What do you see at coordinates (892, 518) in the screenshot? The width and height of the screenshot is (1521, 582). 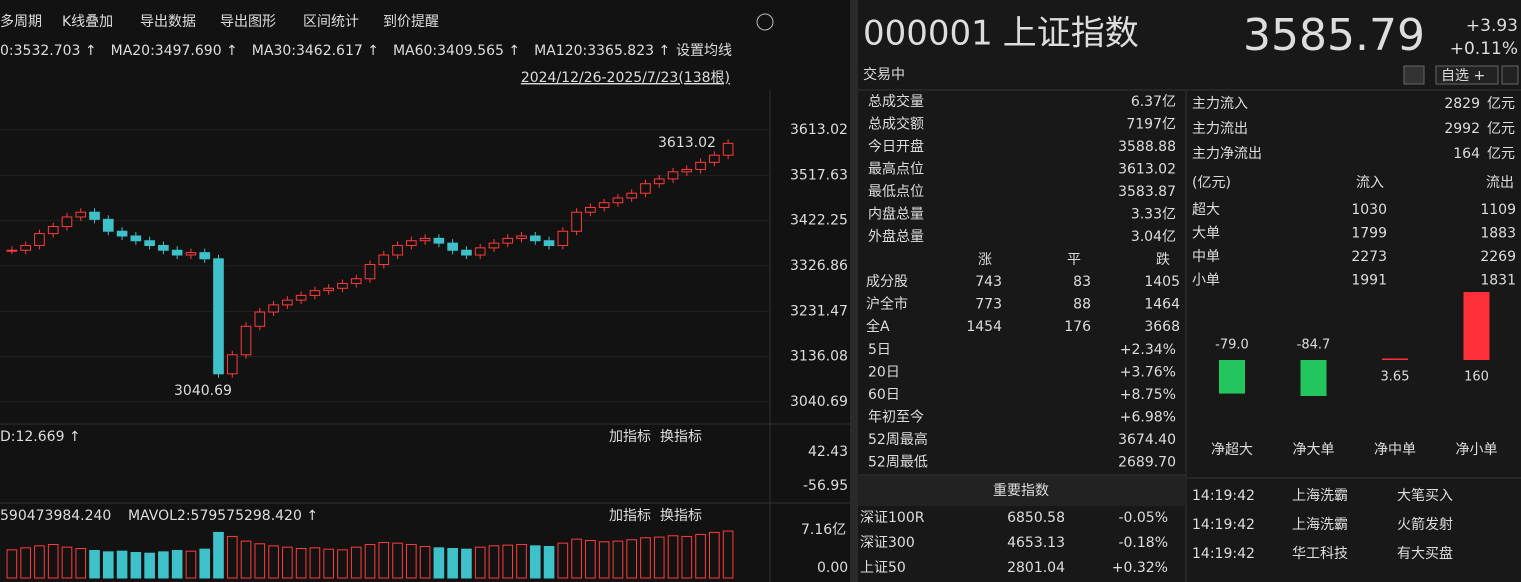 I see `index-name: 深证100R` at bounding box center [892, 518].